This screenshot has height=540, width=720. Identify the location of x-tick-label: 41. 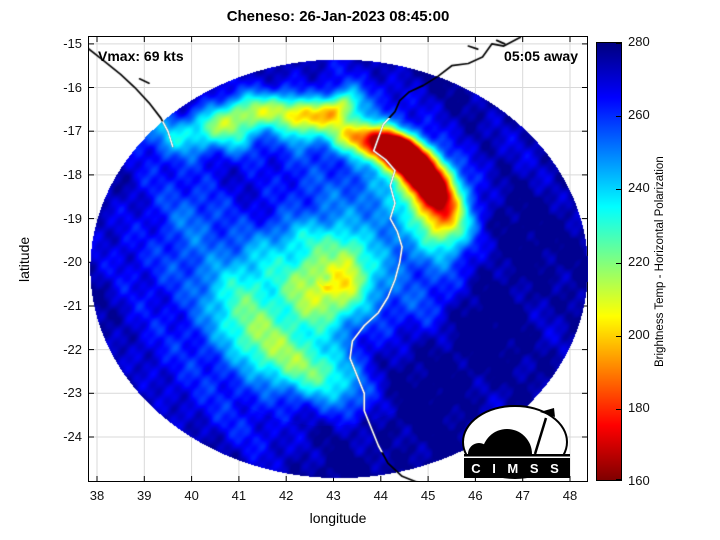
(239, 495).